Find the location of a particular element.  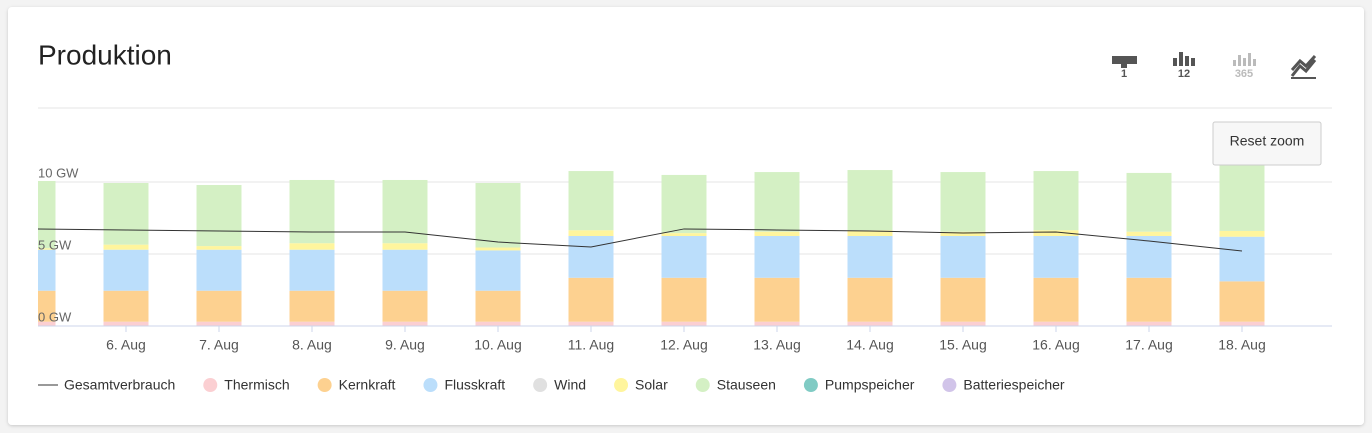

legend-item: Batteriespeicher is located at coordinates (1003, 385).